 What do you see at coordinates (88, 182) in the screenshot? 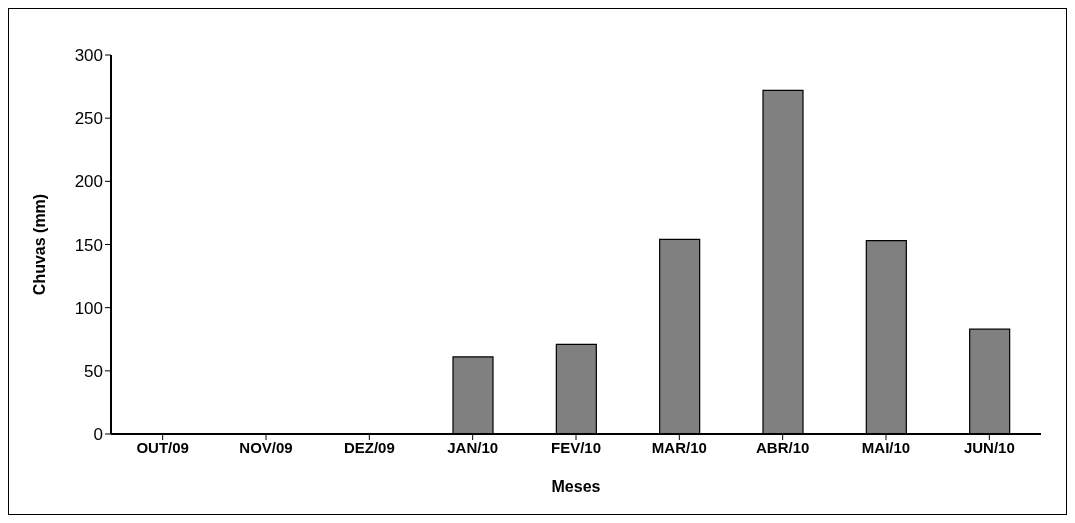
I see `y-tick-label: 200` at bounding box center [88, 182].